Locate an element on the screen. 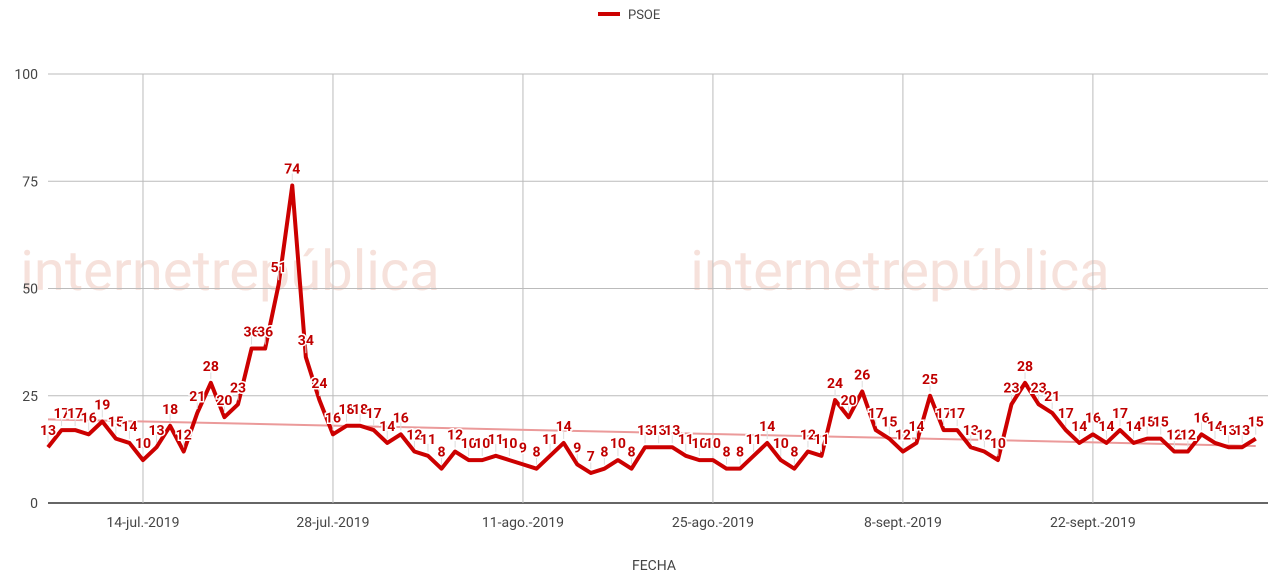 This screenshot has width=1268, height=577. data-label: 74 is located at coordinates (292, 170).